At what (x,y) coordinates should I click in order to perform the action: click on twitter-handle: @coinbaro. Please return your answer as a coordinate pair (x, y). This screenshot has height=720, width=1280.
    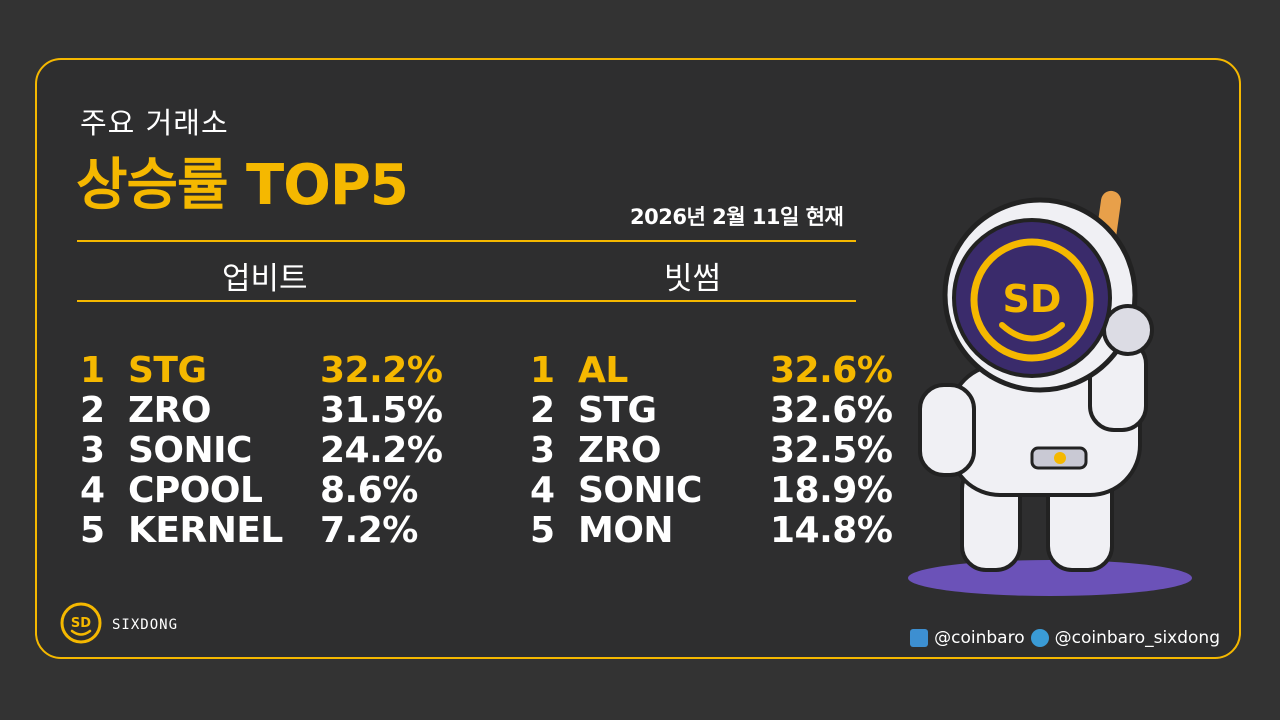
    Looking at the image, I should click on (979, 638).